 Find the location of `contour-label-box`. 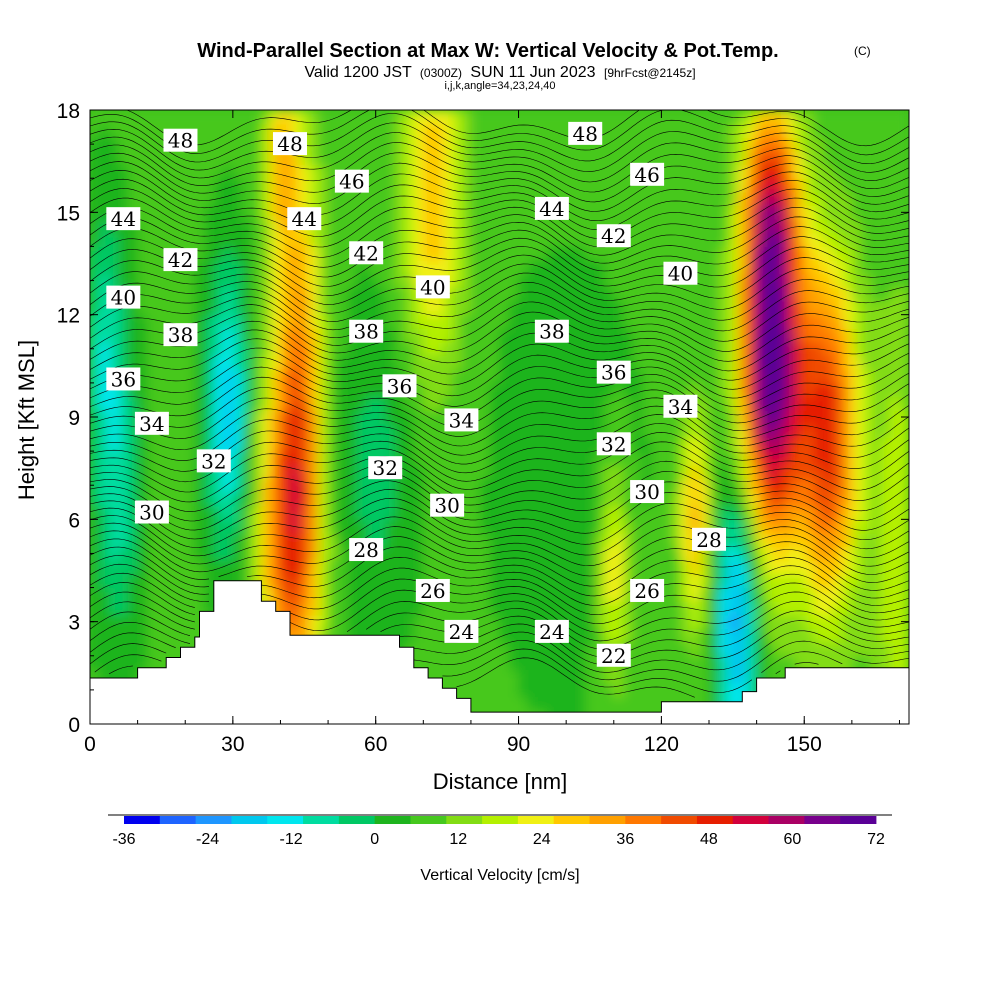

contour-label-box is located at coordinates (180, 335).